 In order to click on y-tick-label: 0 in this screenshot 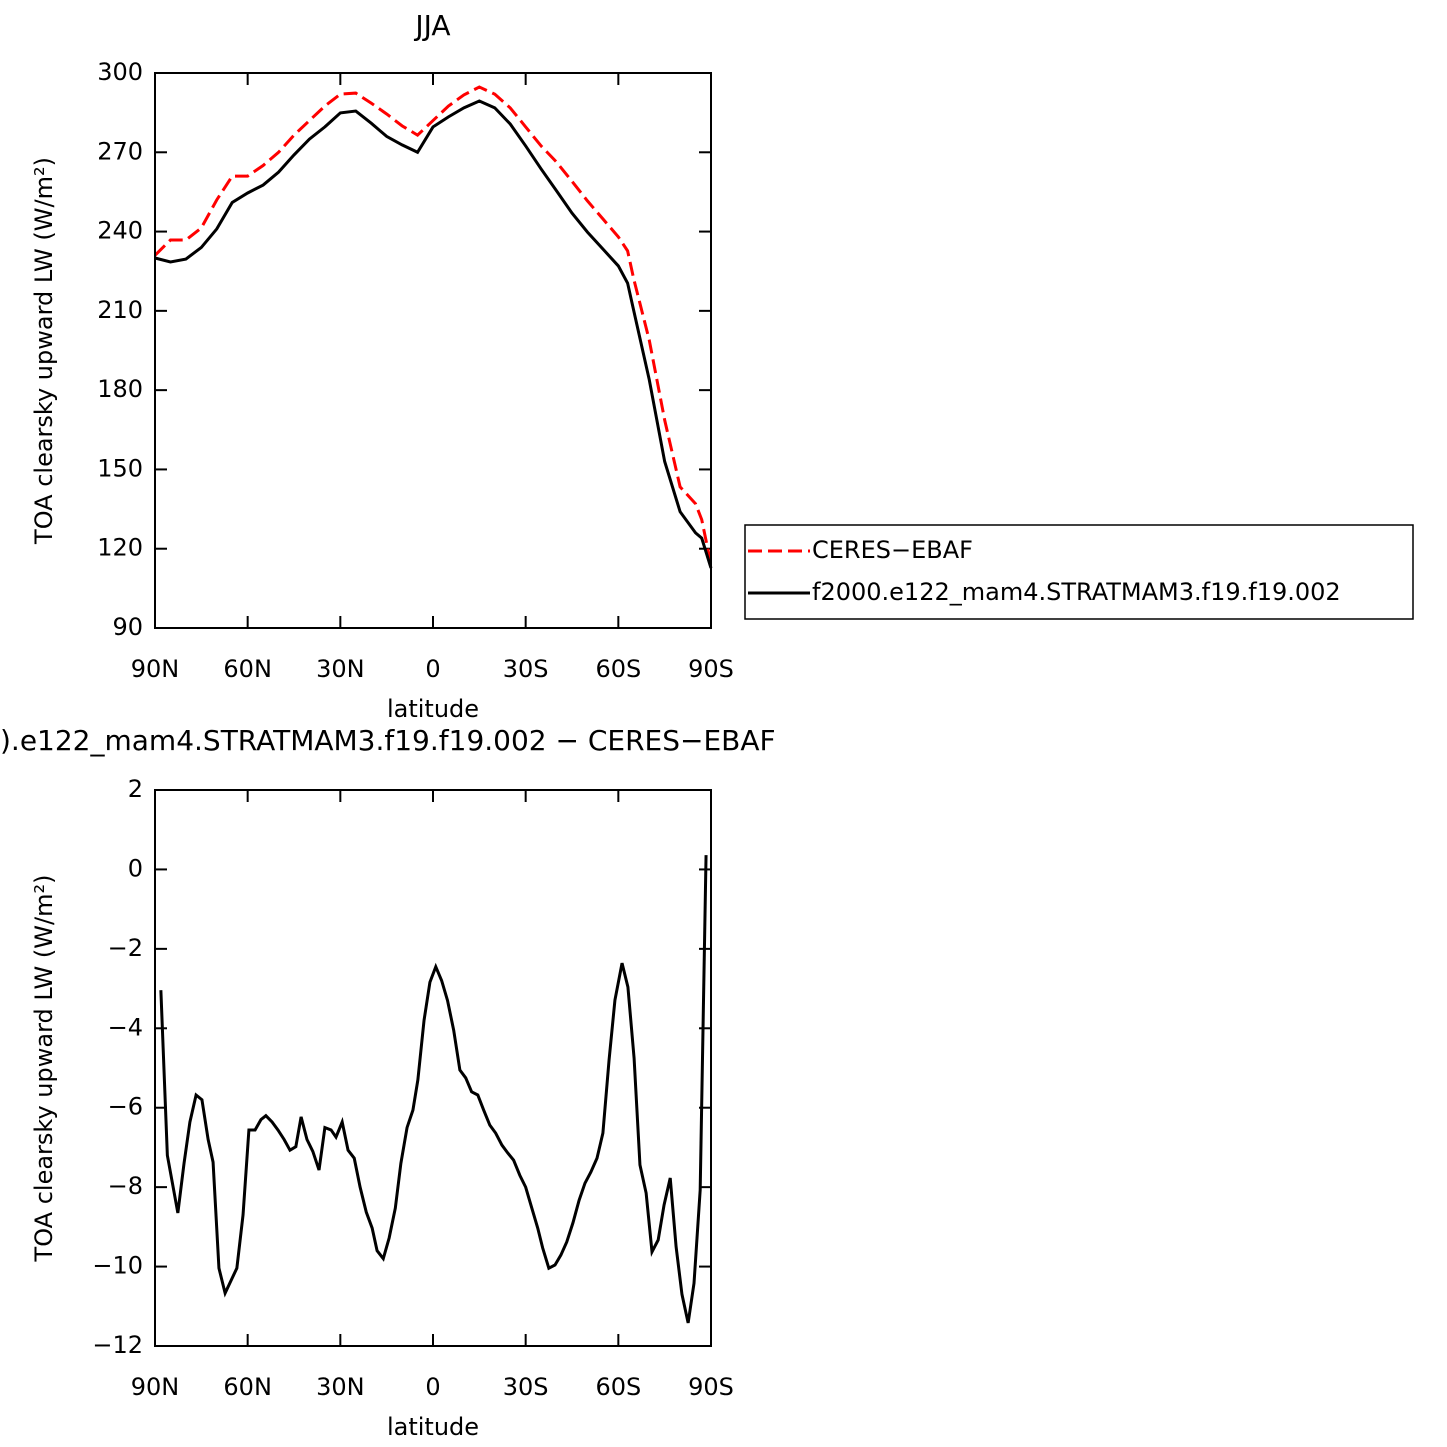, I will do `click(135, 868)`.